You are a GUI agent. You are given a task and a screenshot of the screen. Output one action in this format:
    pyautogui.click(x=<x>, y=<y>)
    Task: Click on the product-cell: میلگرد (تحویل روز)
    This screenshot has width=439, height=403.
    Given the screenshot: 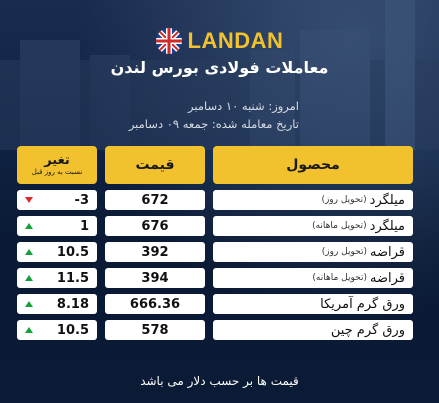 What is the action you would take?
    pyautogui.click(x=313, y=200)
    